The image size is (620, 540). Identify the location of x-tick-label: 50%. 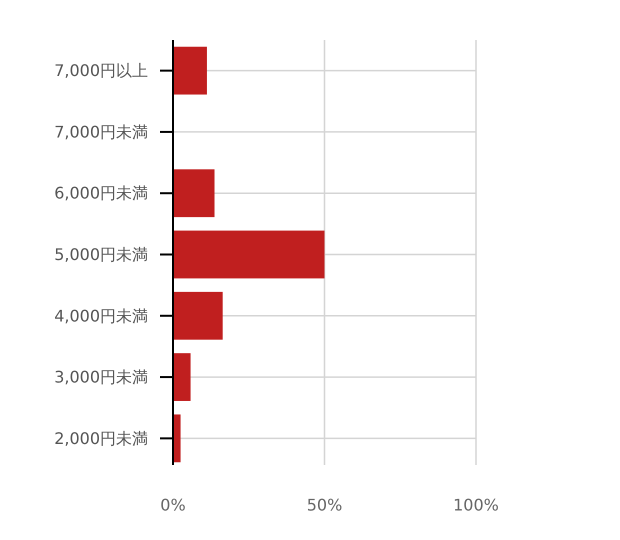
(324, 505).